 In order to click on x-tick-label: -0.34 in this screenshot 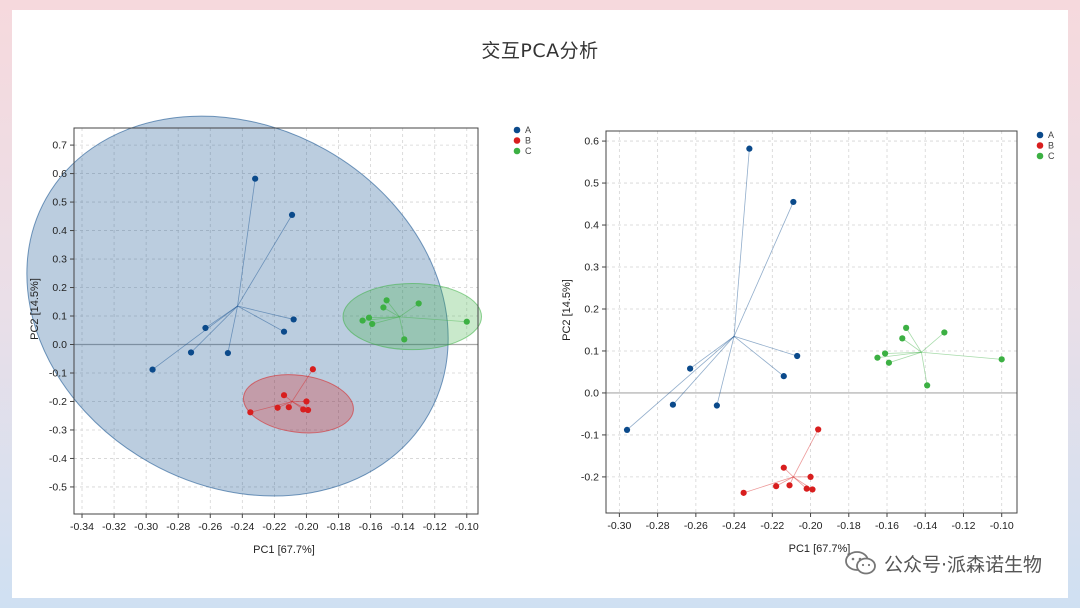, I will do `click(82, 527)`.